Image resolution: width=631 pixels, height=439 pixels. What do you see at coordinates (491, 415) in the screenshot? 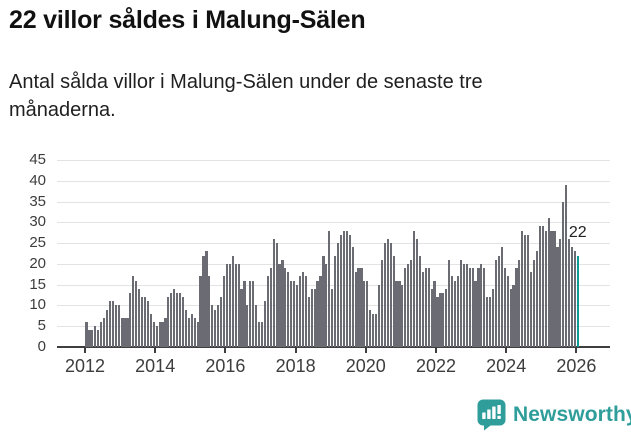
I see `speech-bubble-shape` at bounding box center [491, 415].